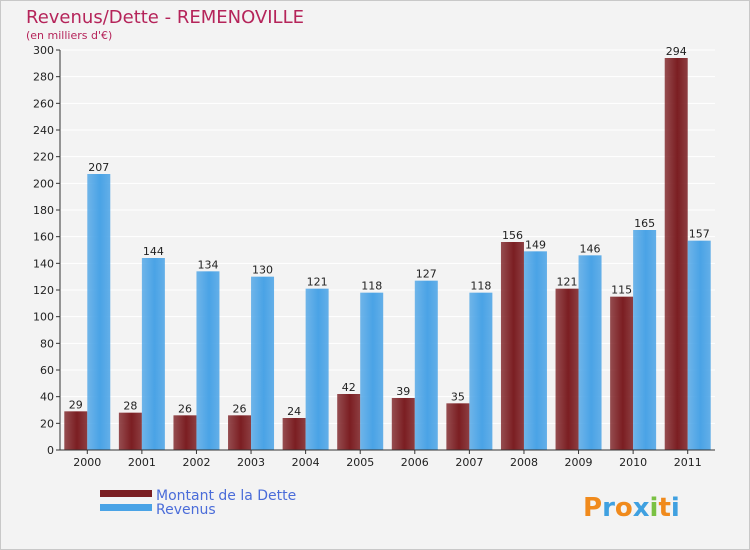  I want to click on bar-revenus-2011, so click(699, 345).